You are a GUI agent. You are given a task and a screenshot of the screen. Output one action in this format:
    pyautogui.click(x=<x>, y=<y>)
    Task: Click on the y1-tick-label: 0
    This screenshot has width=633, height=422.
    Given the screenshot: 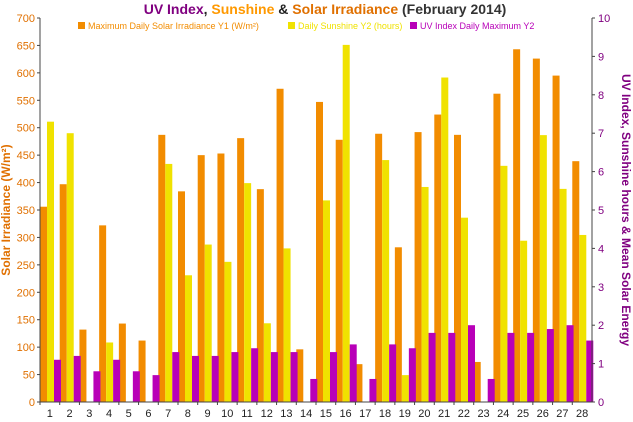 What is the action you would take?
    pyautogui.click(x=32, y=403)
    